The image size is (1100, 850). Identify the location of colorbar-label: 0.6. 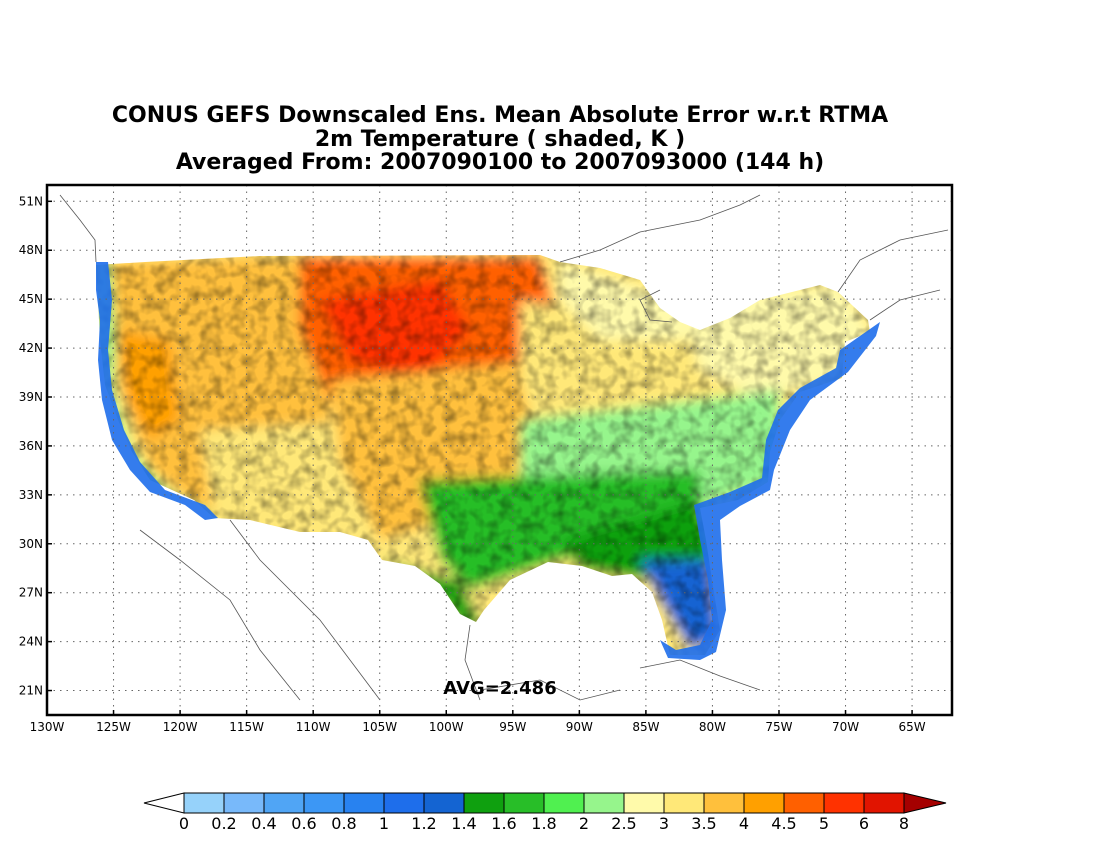
(303, 823).